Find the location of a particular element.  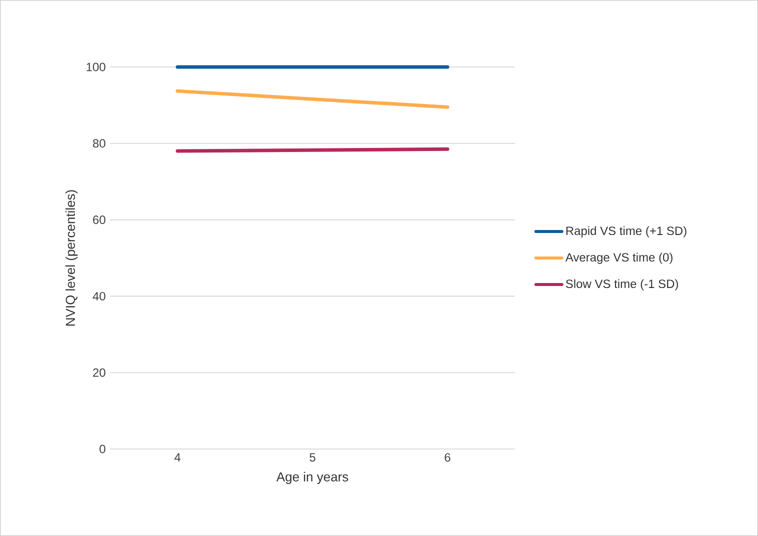

y-tick-label: 40 is located at coordinates (99, 296).